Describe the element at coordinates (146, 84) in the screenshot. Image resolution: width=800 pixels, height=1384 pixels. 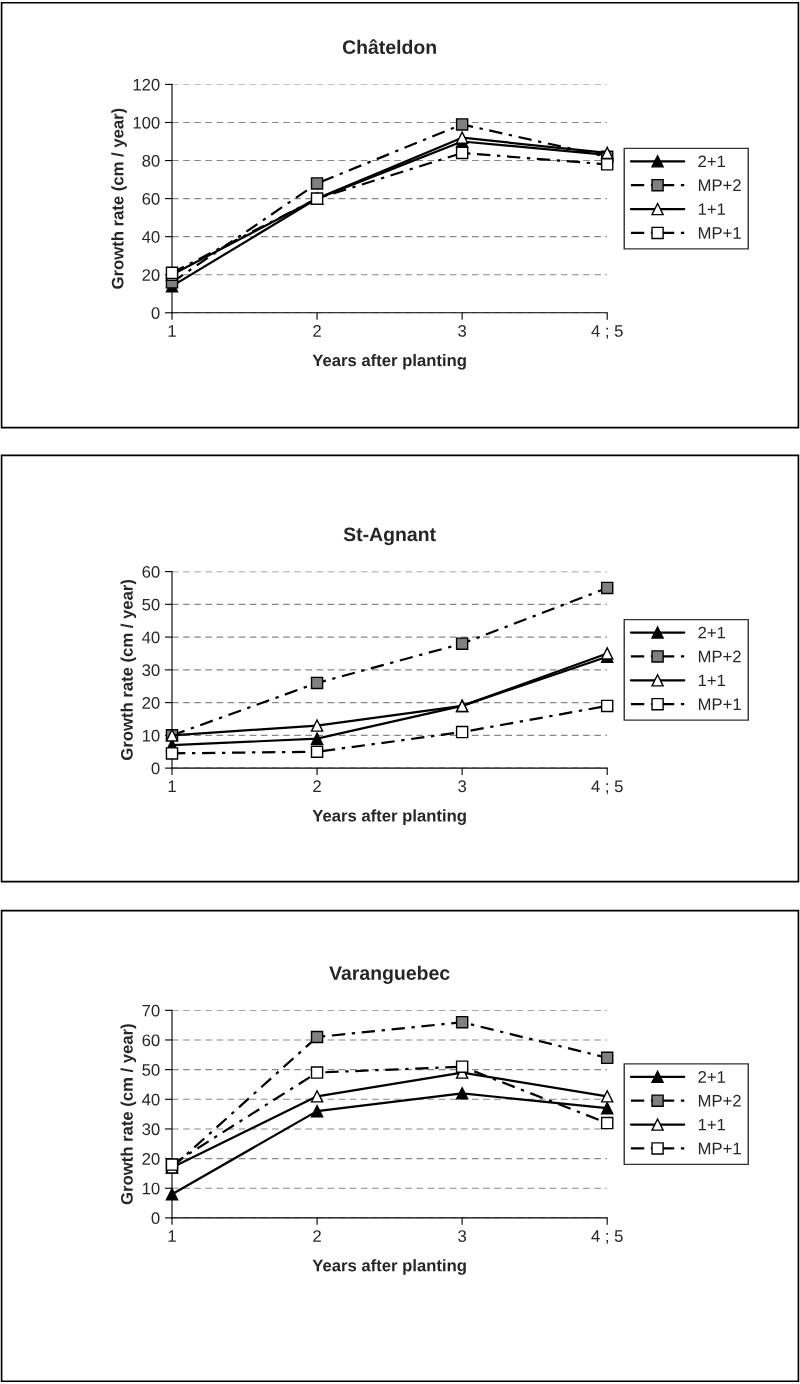
I see `y-tick-label: 120` at that location.